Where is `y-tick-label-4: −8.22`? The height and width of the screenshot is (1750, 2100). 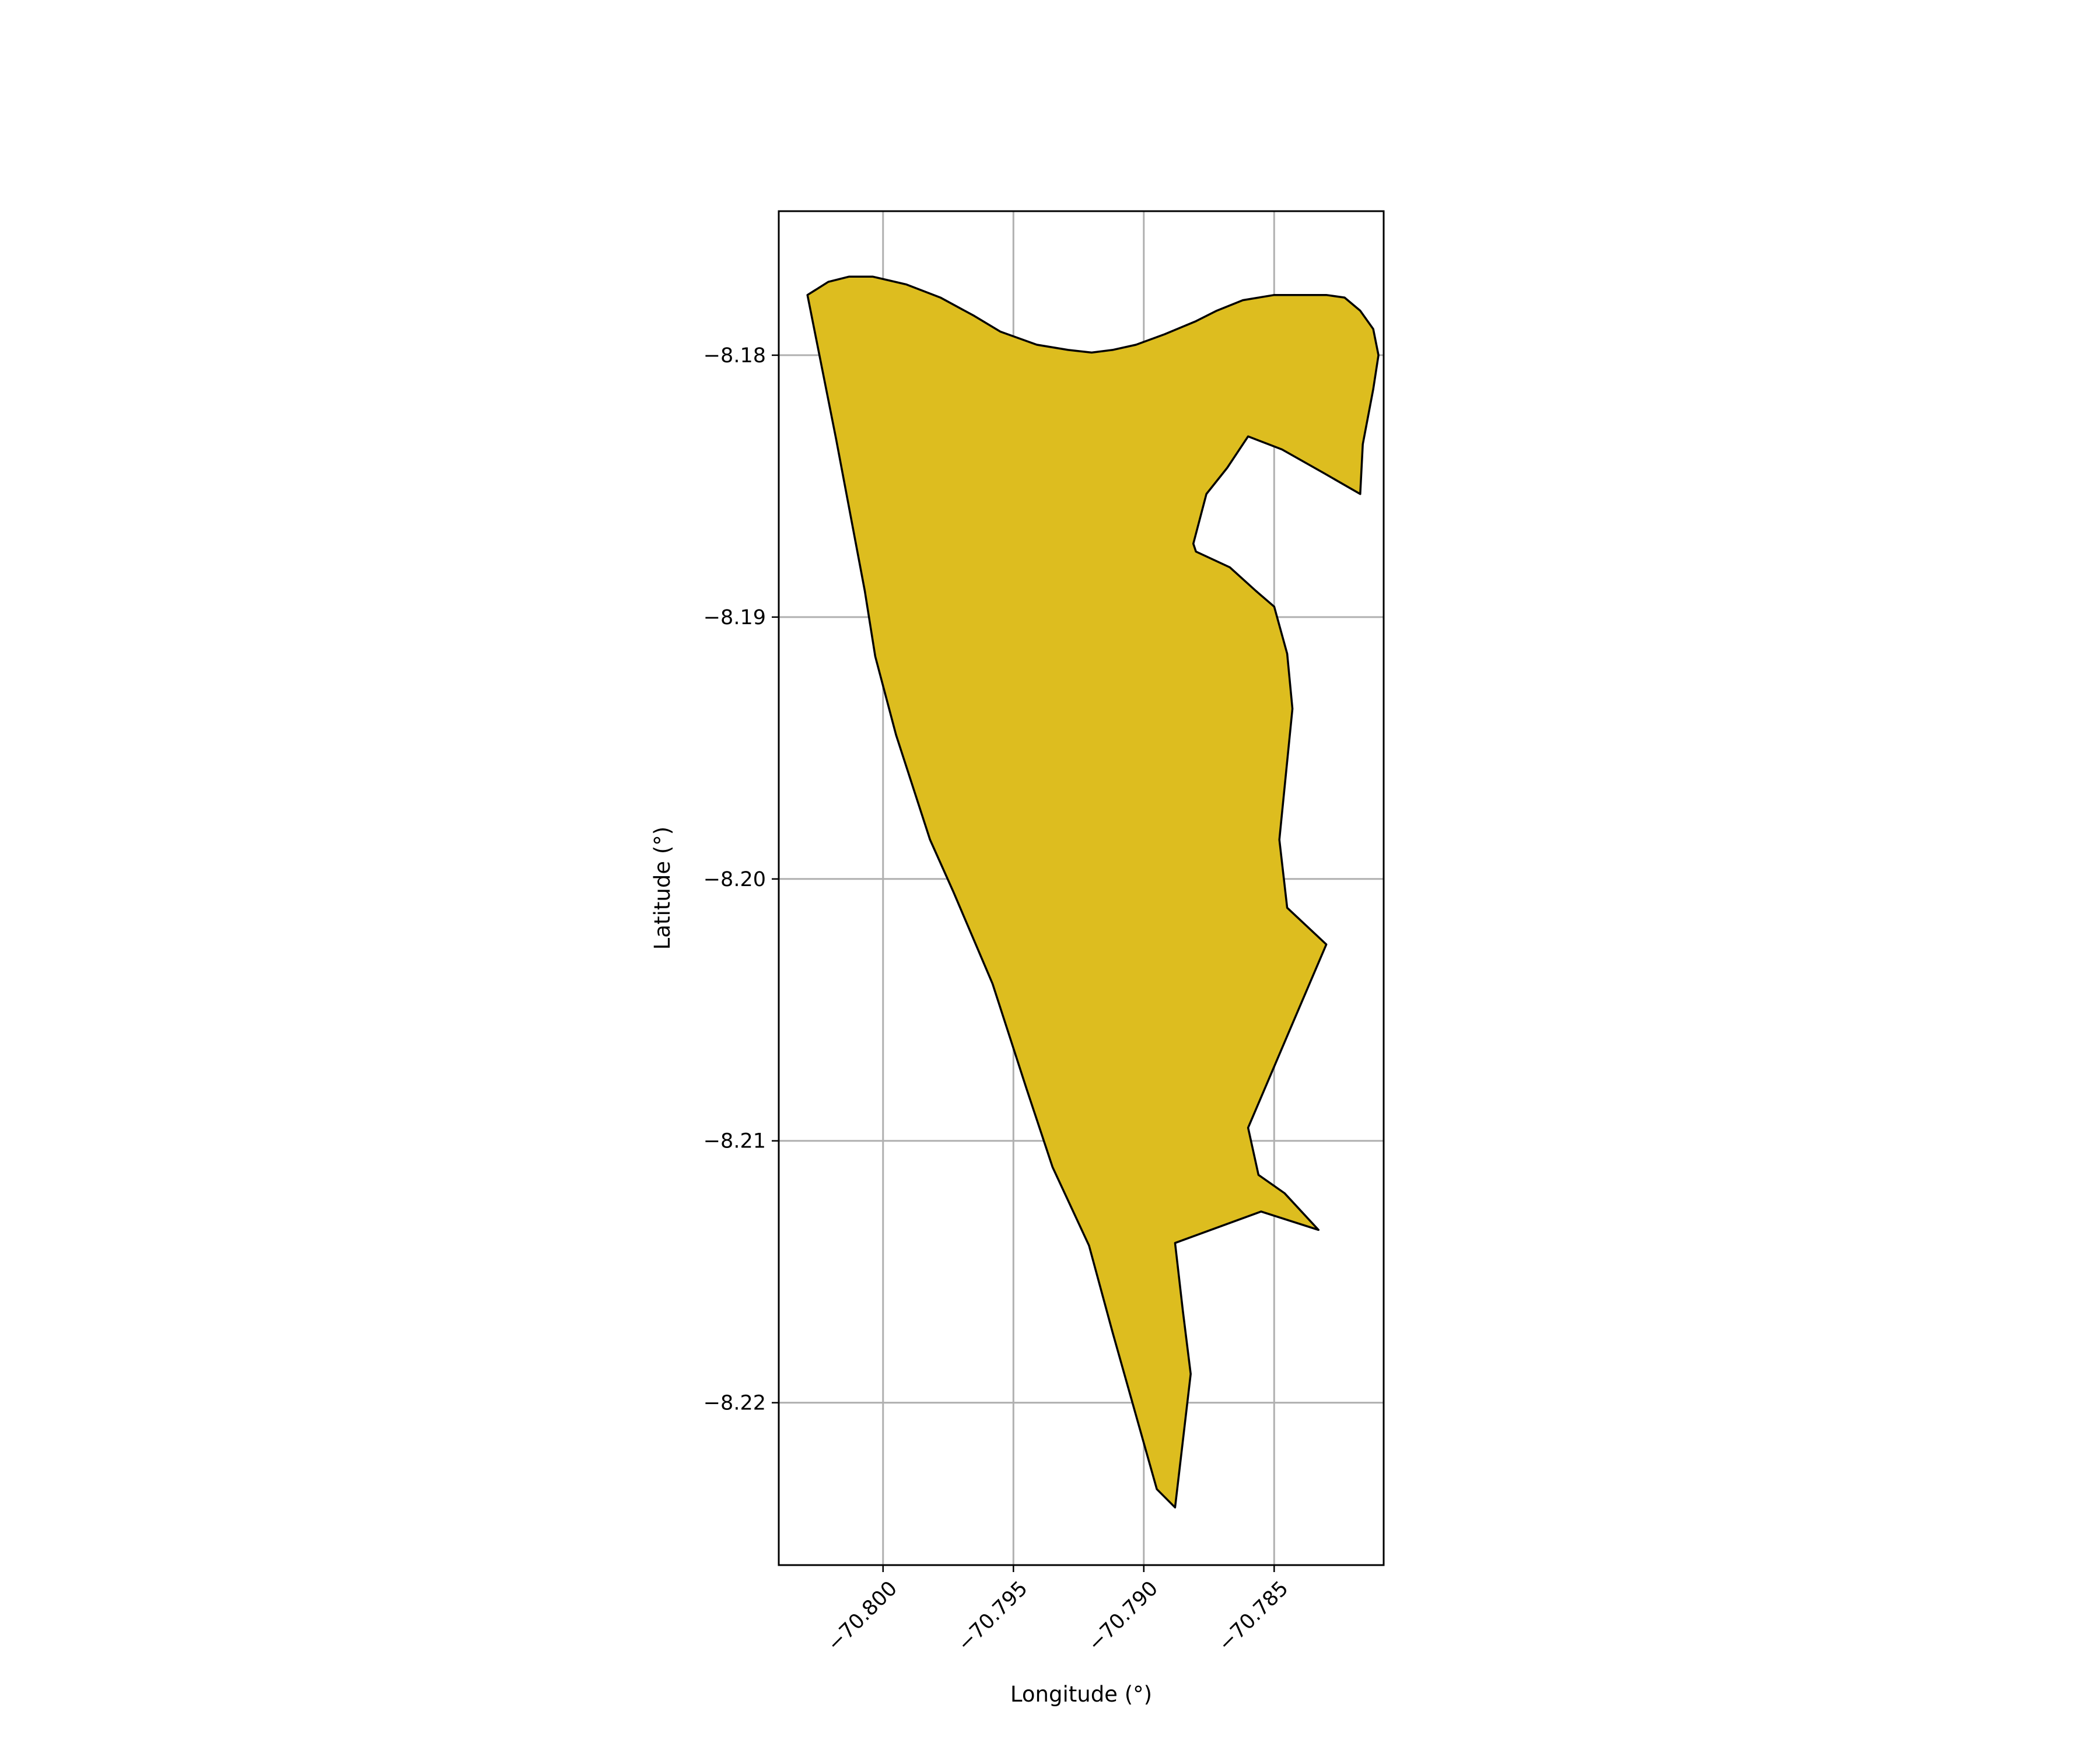 y-tick-label-4: −8.22 is located at coordinates (735, 1403).